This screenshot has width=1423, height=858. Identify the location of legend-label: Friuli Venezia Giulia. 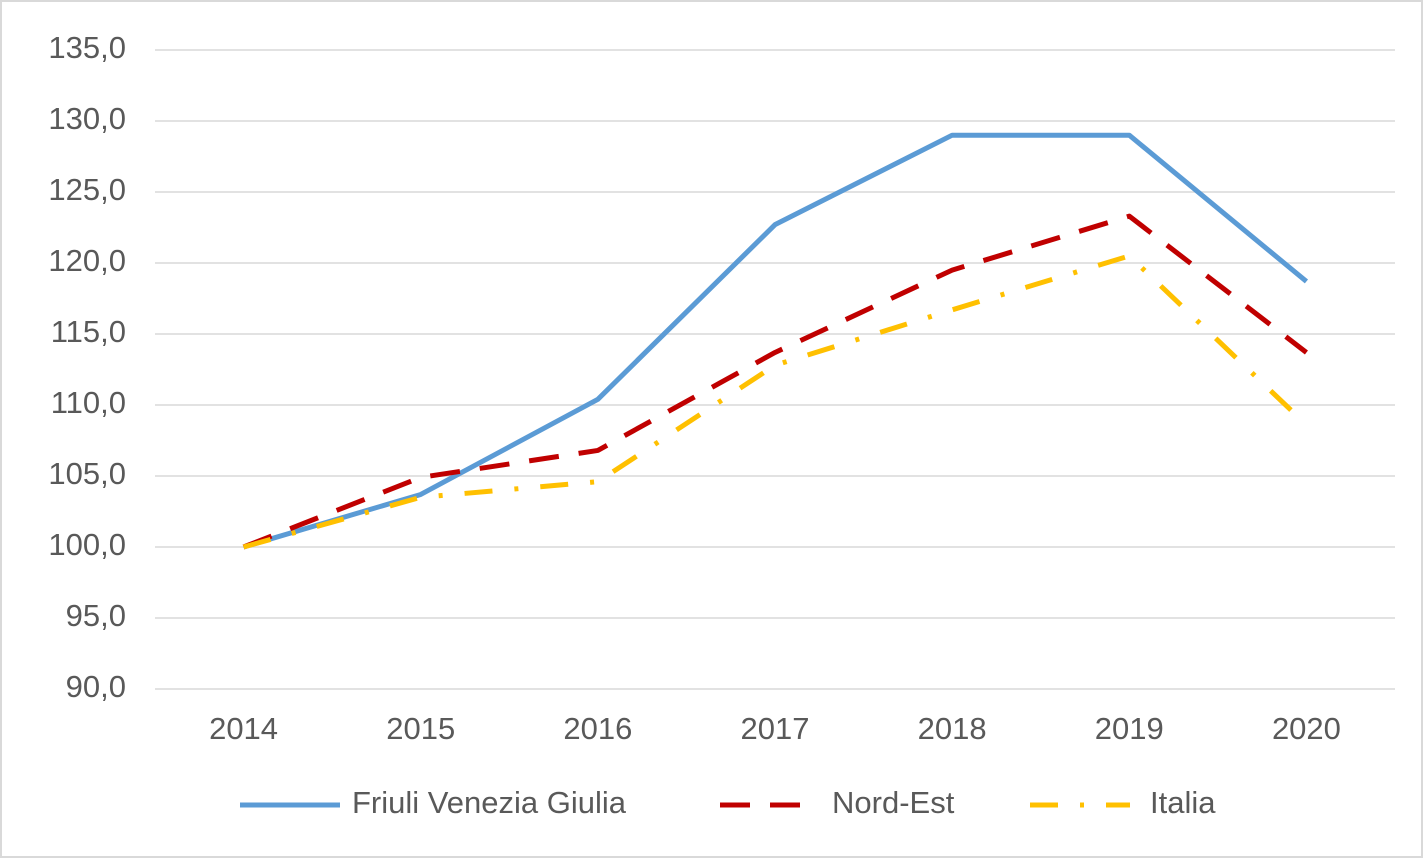
(489, 802).